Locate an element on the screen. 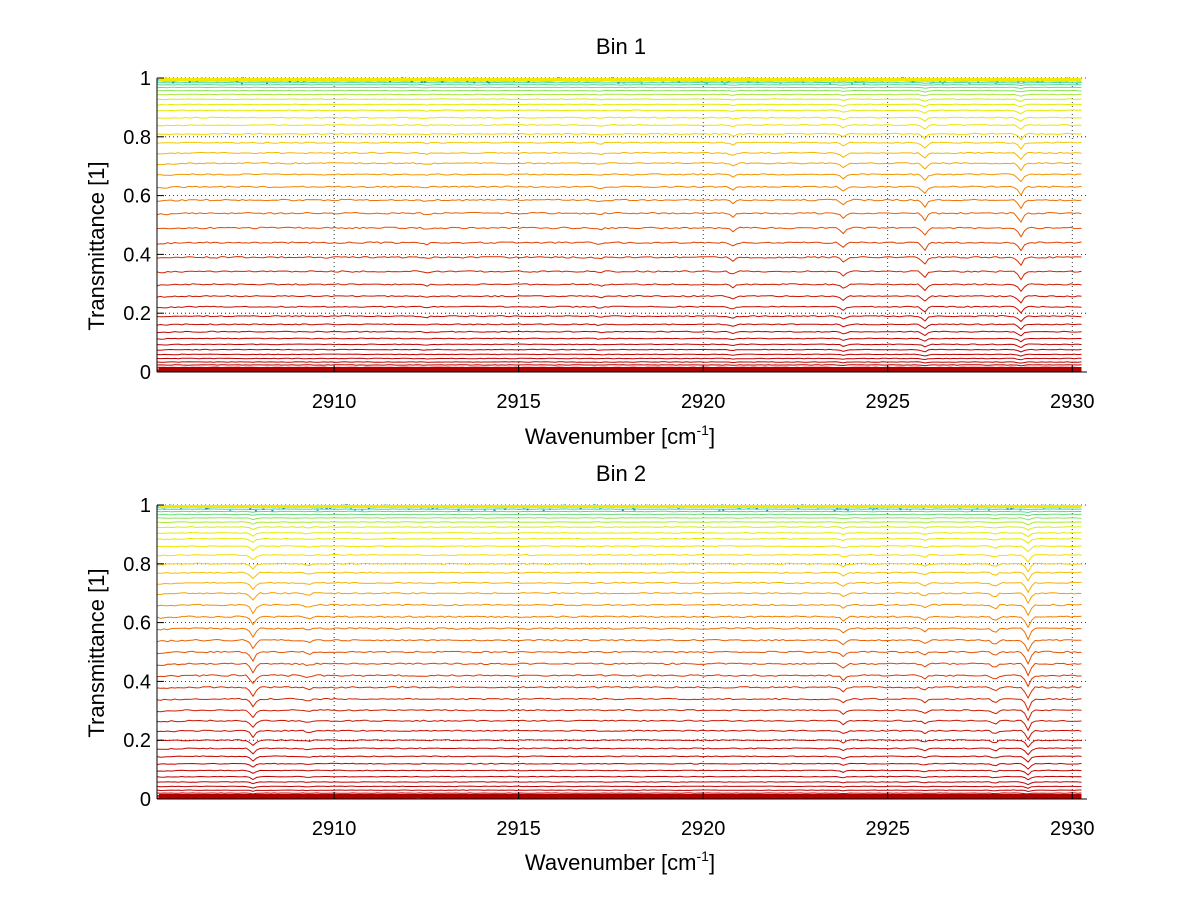 This screenshot has height=901, width=1200. x-tick-label: 2920 is located at coordinates (703, 402).